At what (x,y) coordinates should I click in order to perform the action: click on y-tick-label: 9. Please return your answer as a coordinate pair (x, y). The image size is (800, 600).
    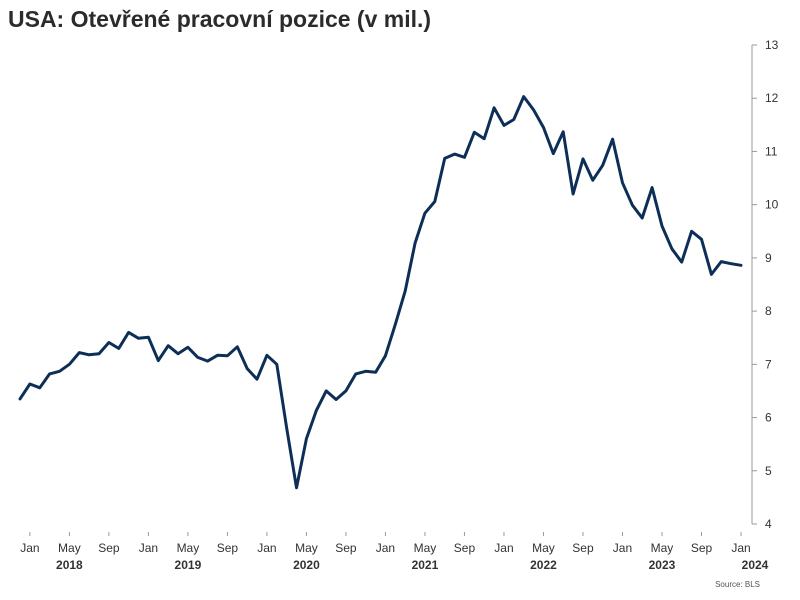
    Looking at the image, I should click on (768, 258).